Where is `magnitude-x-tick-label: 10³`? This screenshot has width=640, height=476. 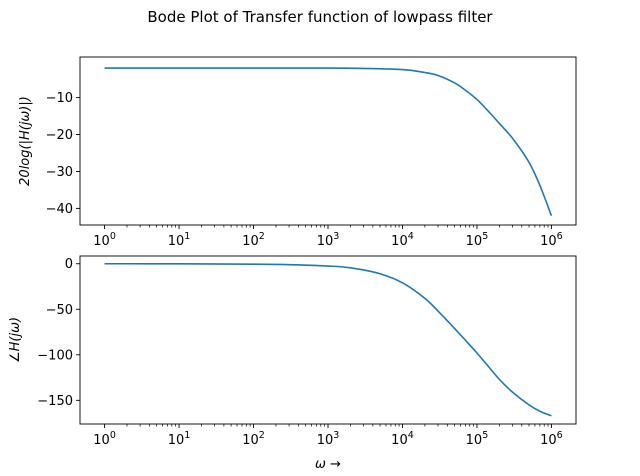
magnitude-x-tick-label: 10³ is located at coordinates (328, 240).